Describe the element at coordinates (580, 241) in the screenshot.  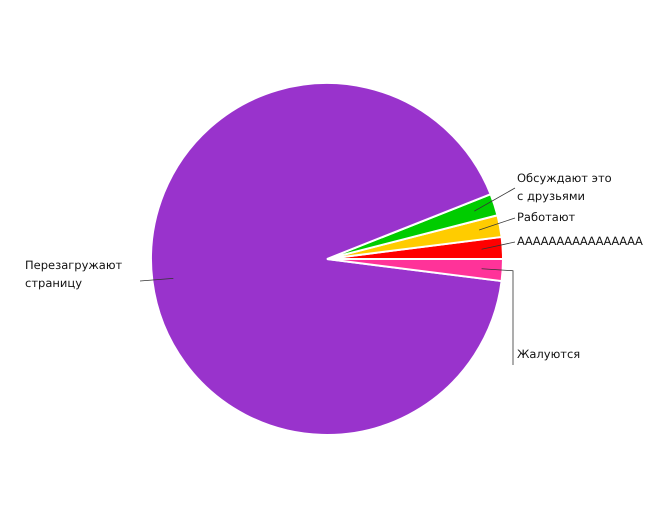
I see `slice-label: АААААААААААААААА` at that location.